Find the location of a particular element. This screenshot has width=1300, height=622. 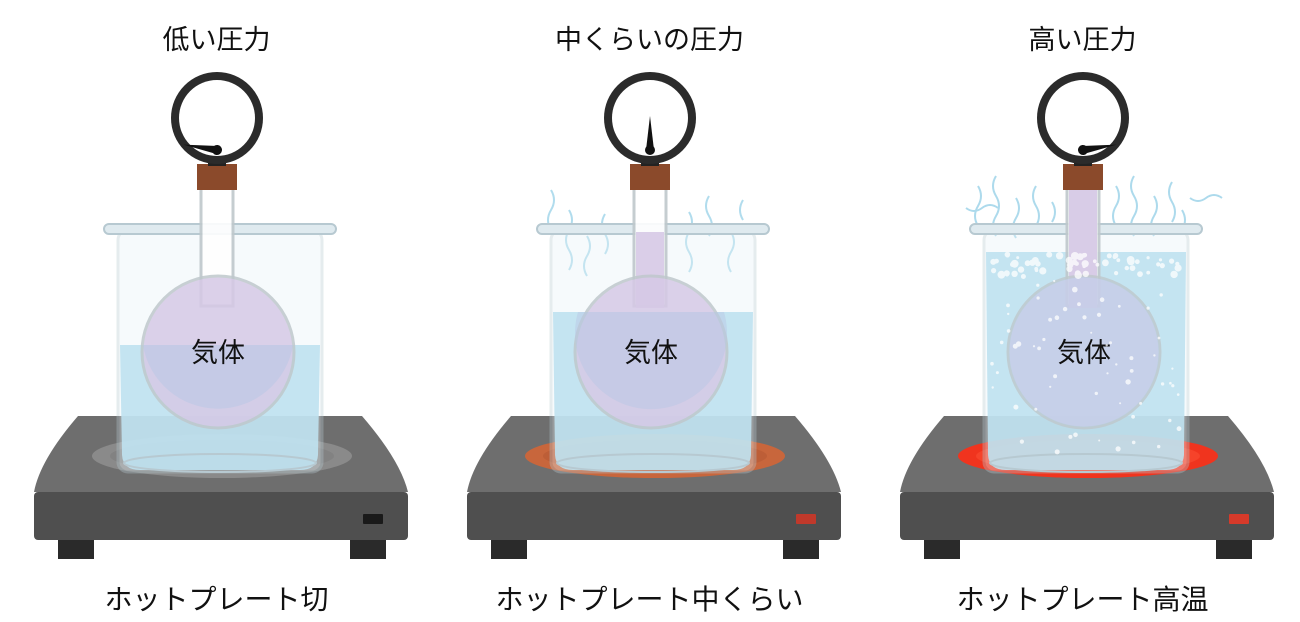

bubbles is located at coordinates (1086, 353).